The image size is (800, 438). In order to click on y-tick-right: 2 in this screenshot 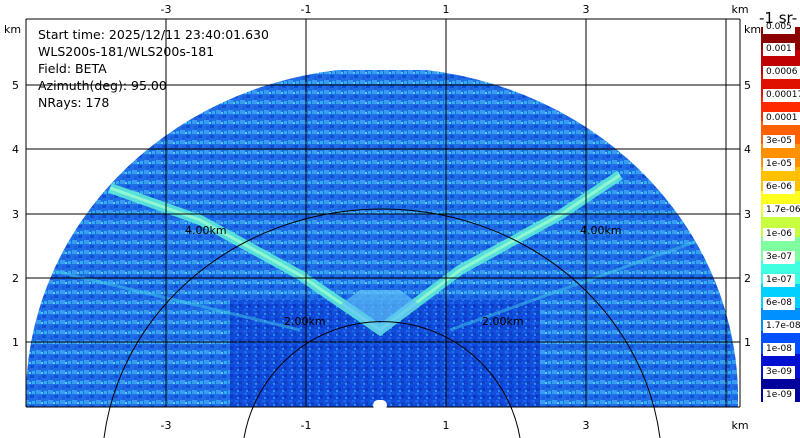, I will do `click(747, 278)`.